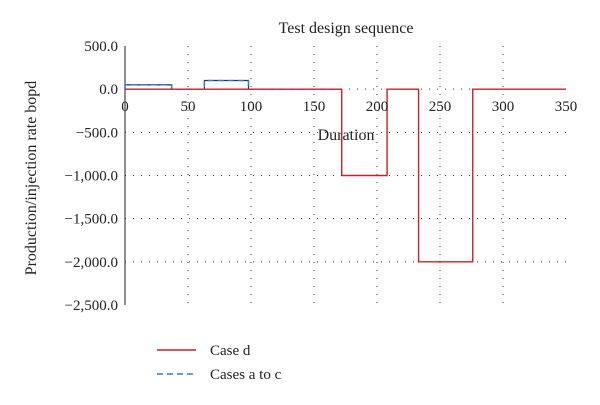  I want to click on y-tick-label: −1,000.0, so click(91, 177).